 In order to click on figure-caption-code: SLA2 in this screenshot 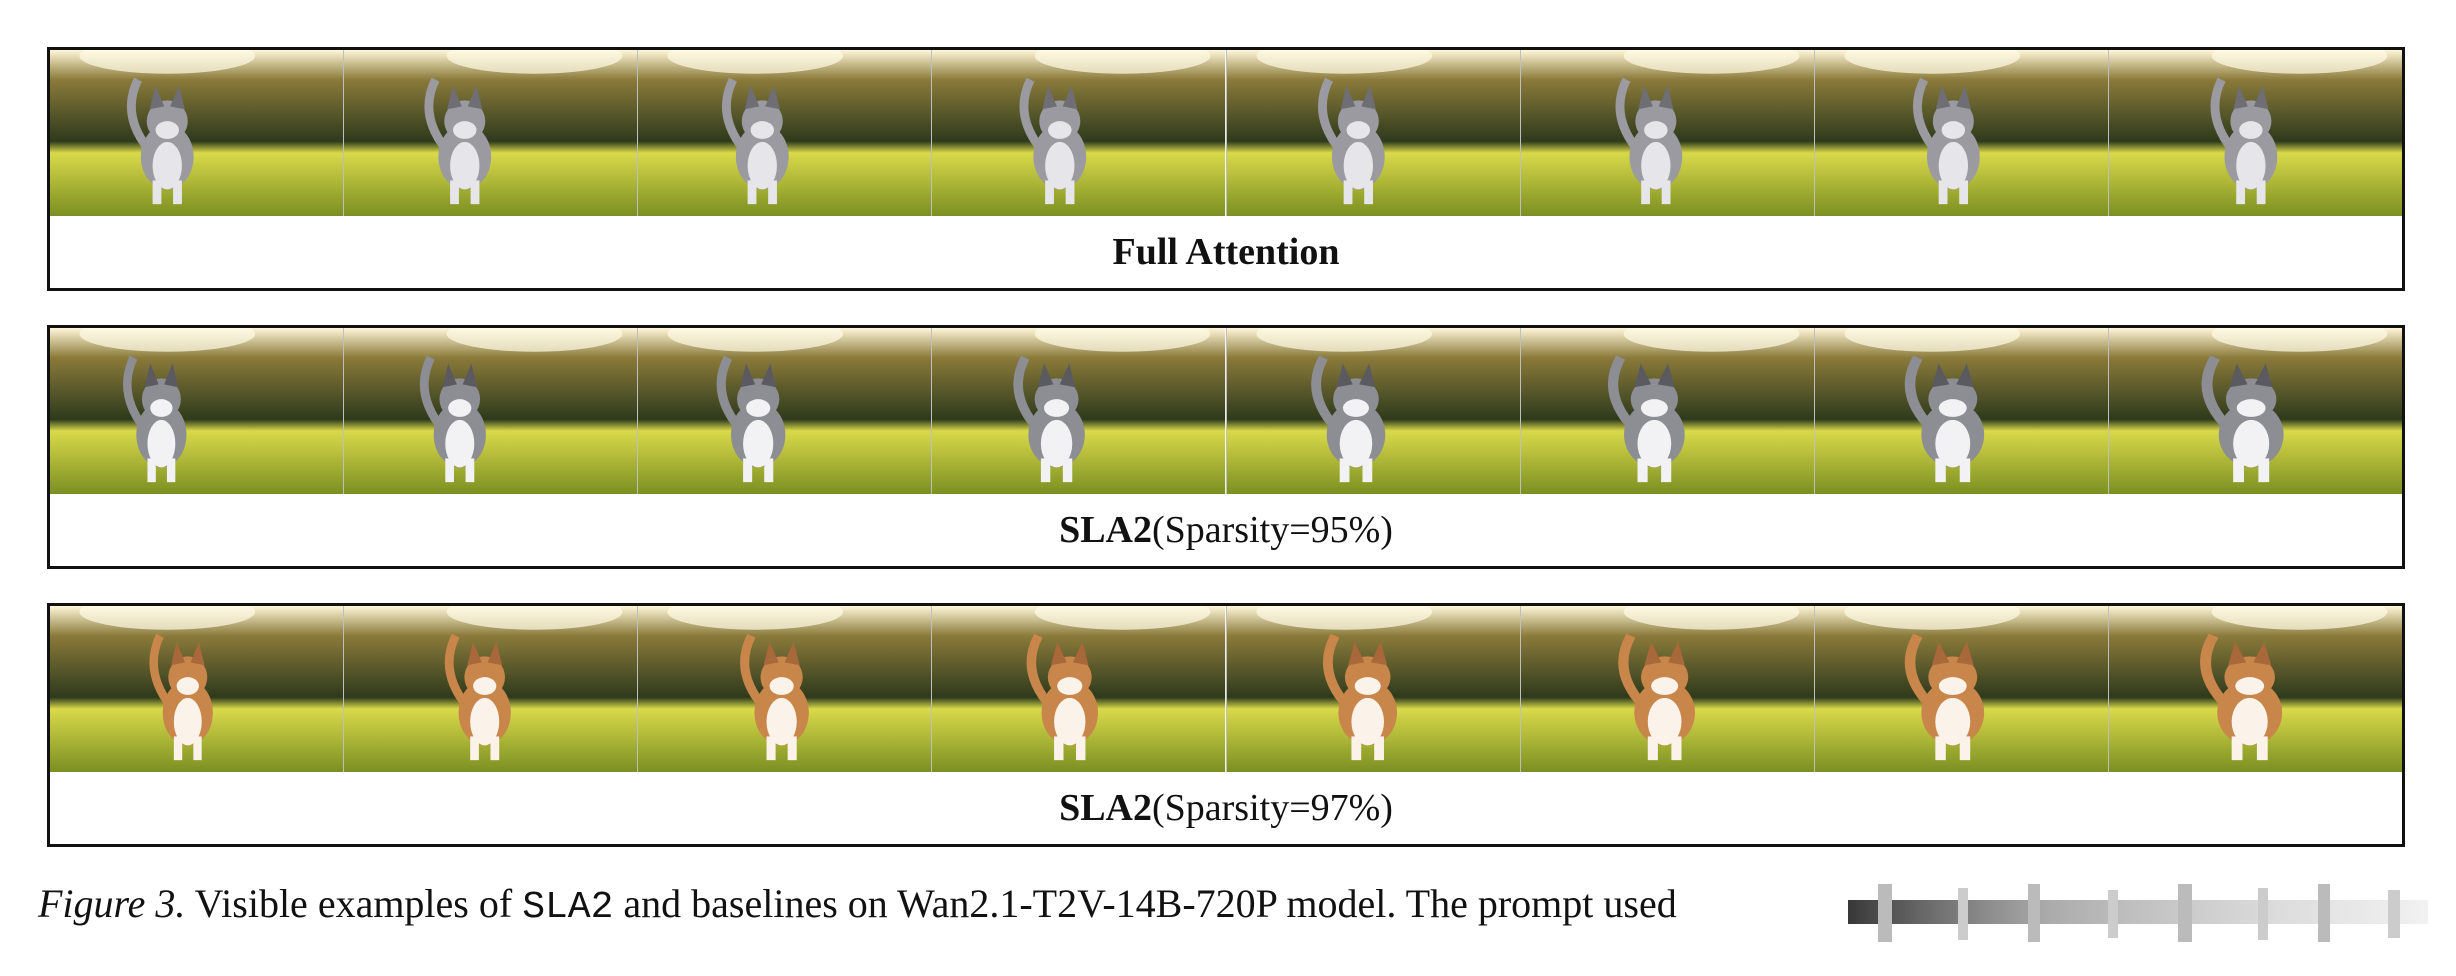, I will do `click(568, 907)`.